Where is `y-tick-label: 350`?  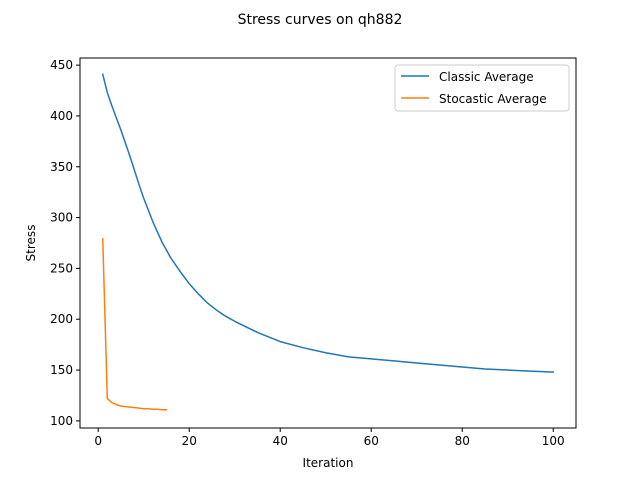 y-tick-label: 350 is located at coordinates (61, 167).